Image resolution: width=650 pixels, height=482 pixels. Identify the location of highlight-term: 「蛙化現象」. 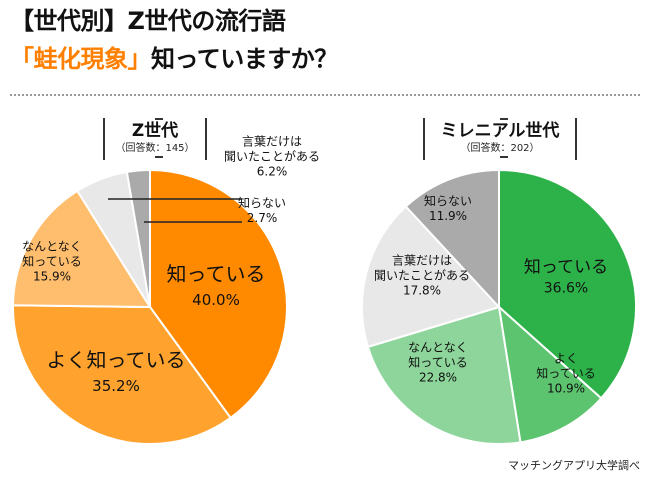
(81, 59).